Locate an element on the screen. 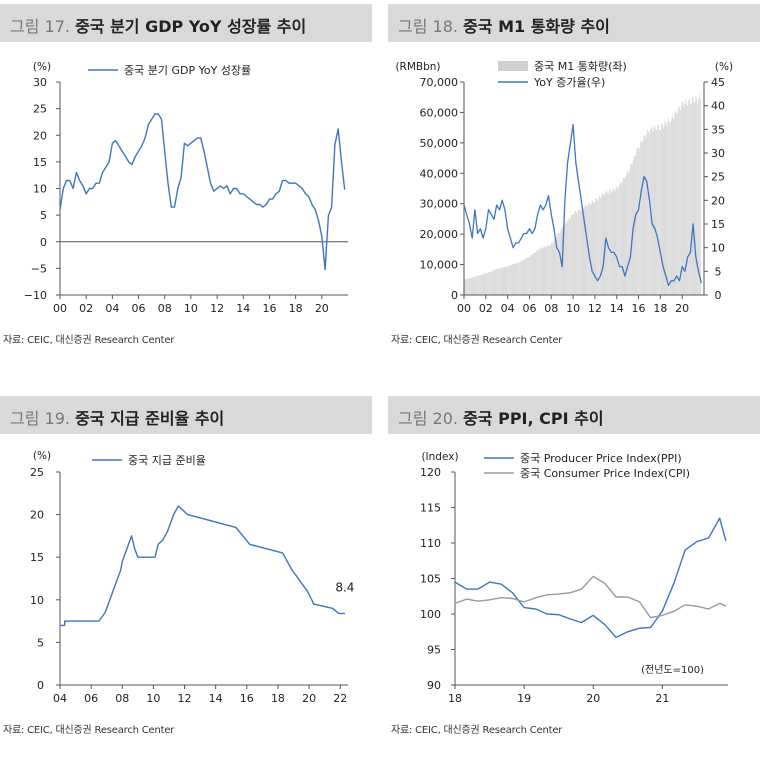 The width and height of the screenshot is (760, 757). x-tick-label: 04 is located at coordinates (508, 308).